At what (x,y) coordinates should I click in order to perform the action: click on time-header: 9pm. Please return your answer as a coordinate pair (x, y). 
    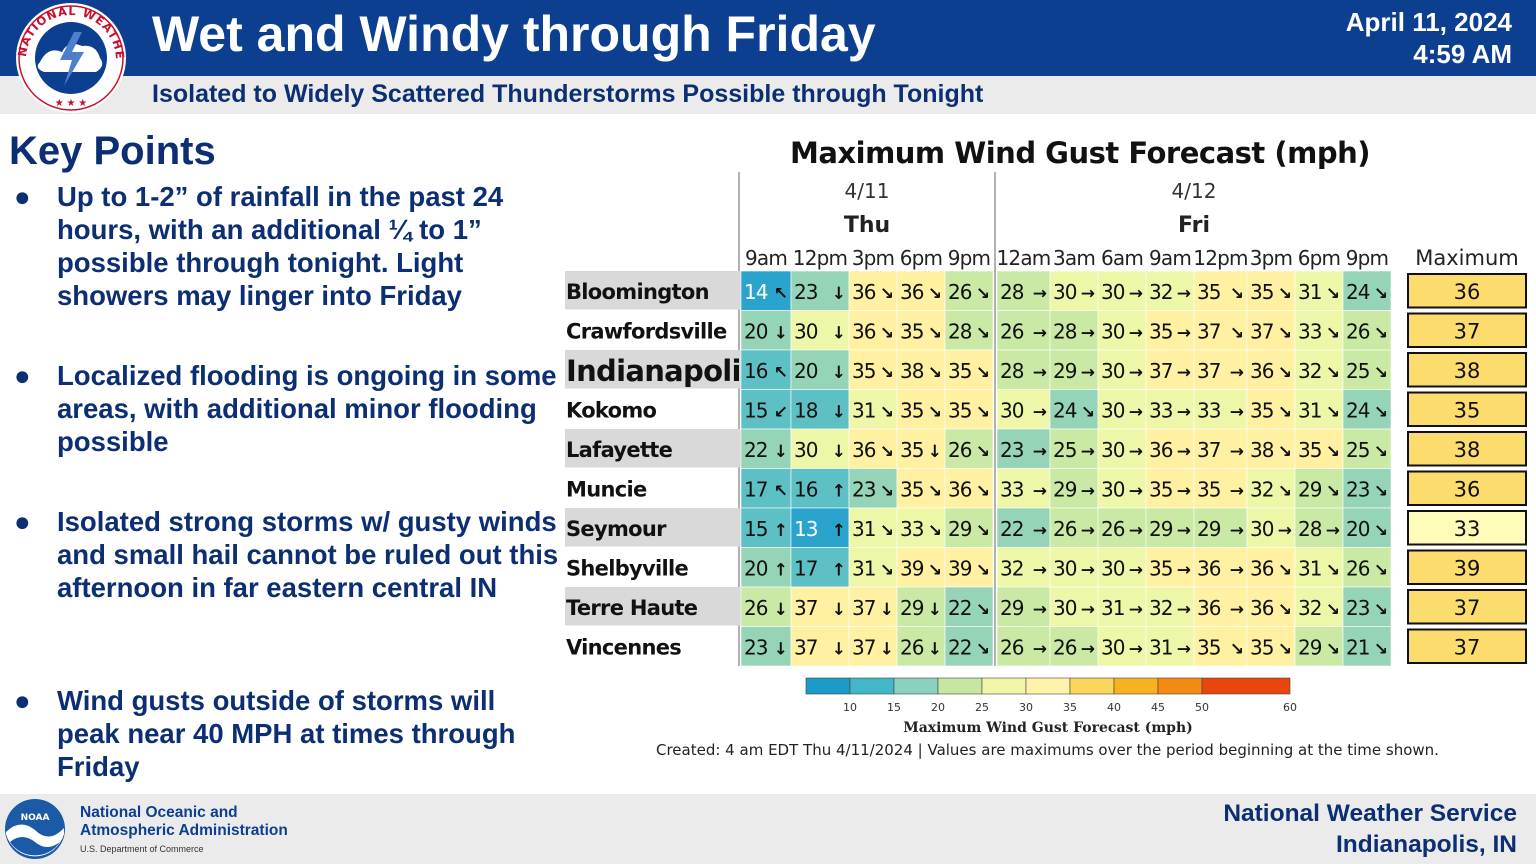
    Looking at the image, I should click on (969, 258).